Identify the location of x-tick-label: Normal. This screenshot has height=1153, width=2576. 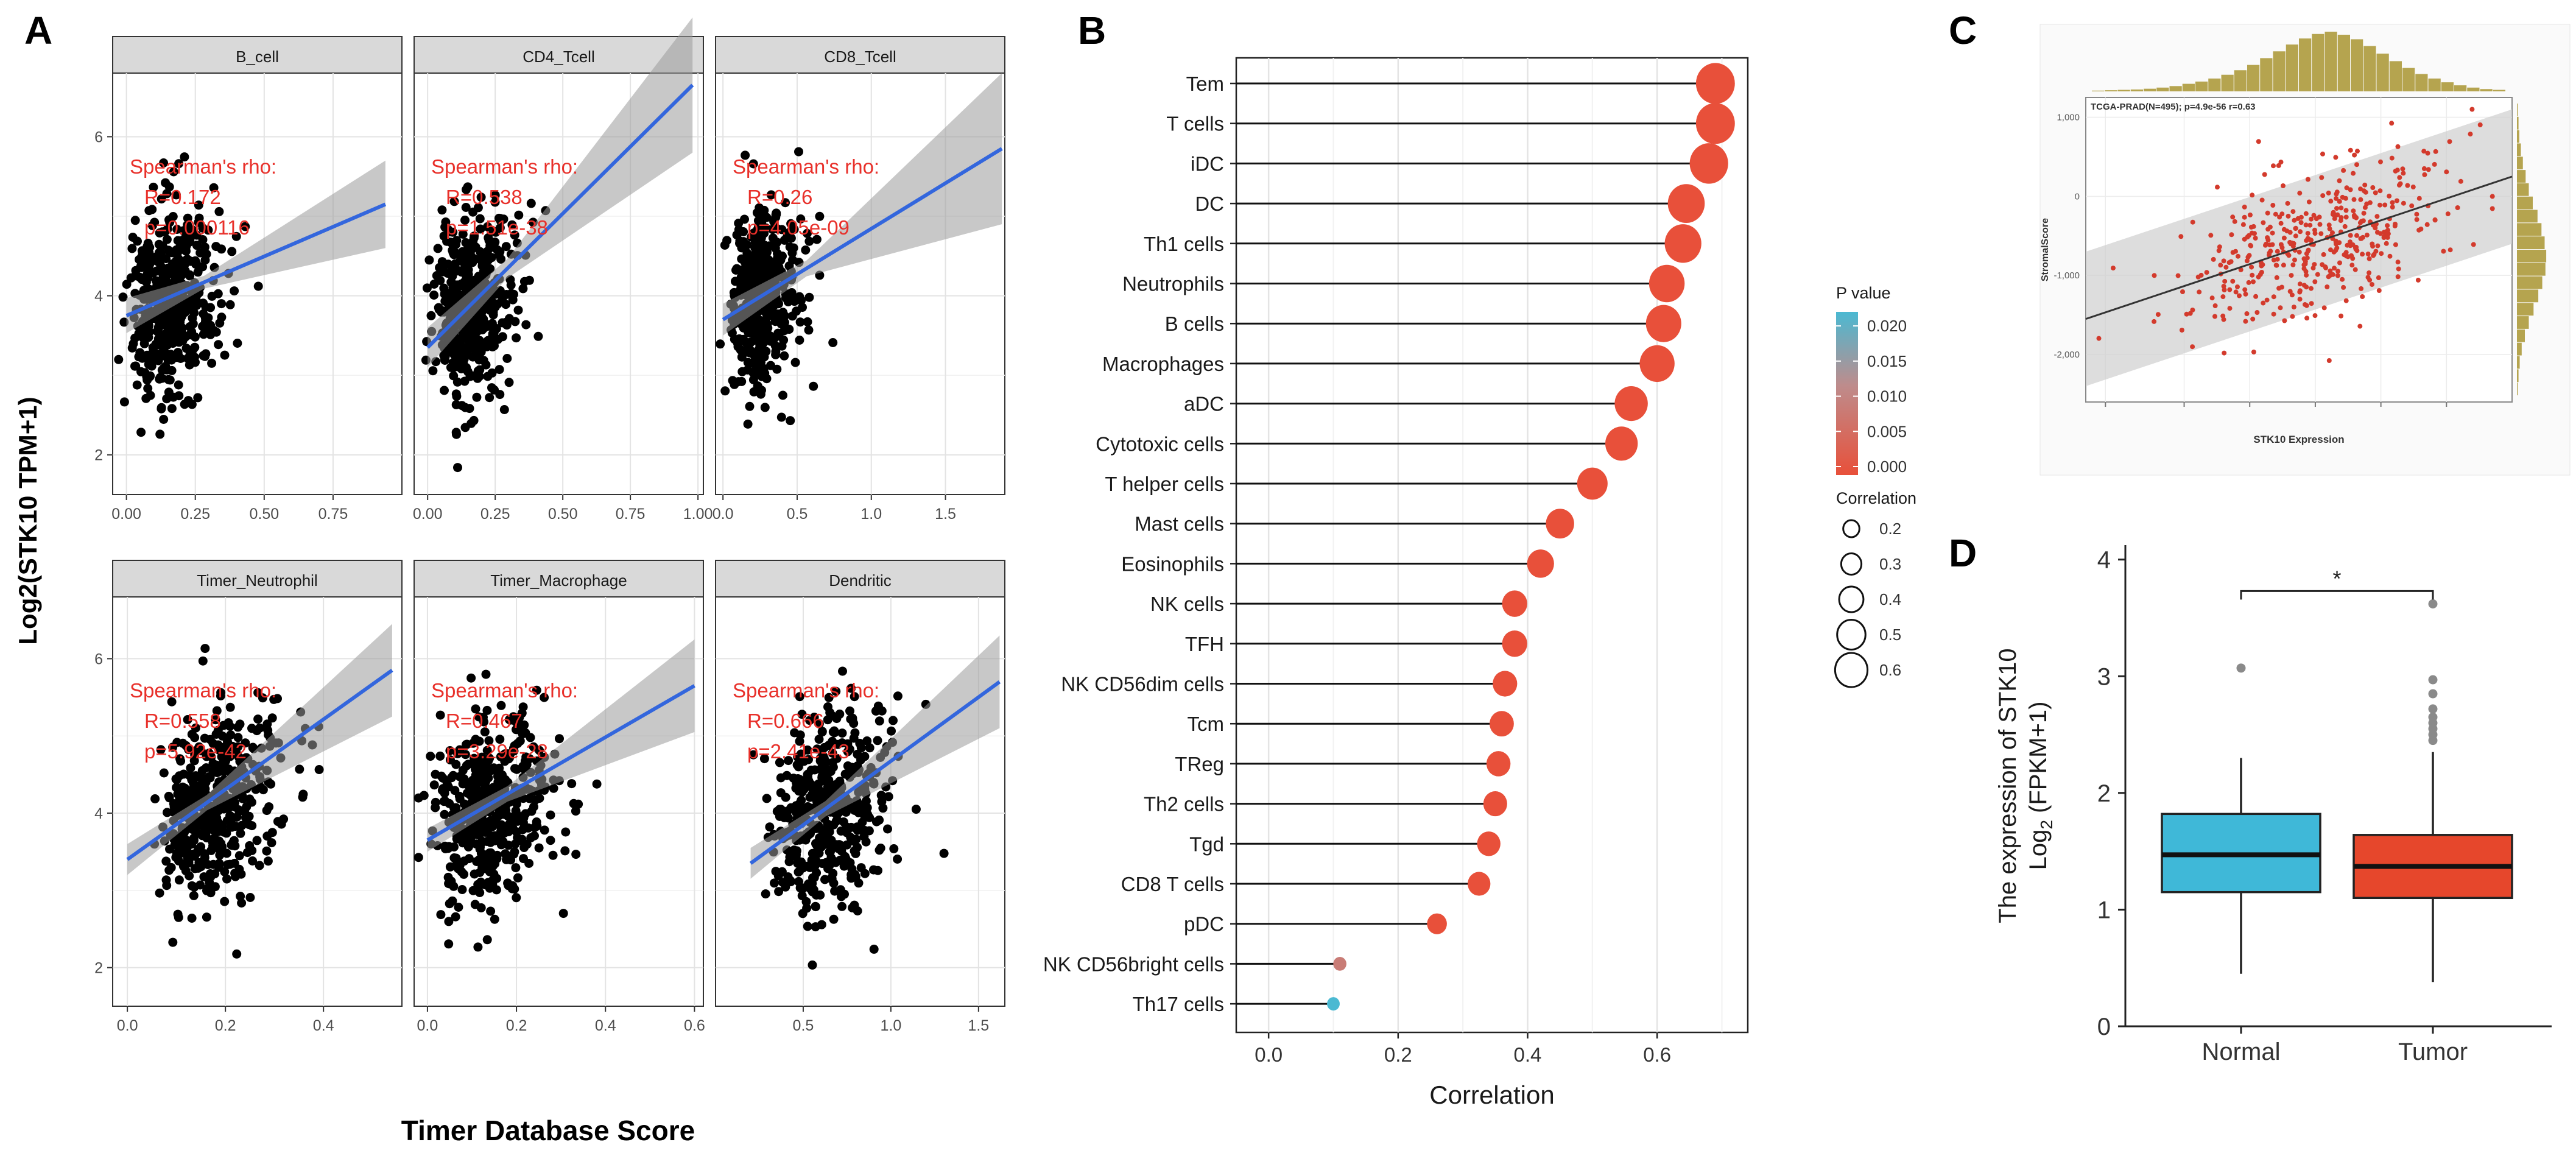
(2241, 1051).